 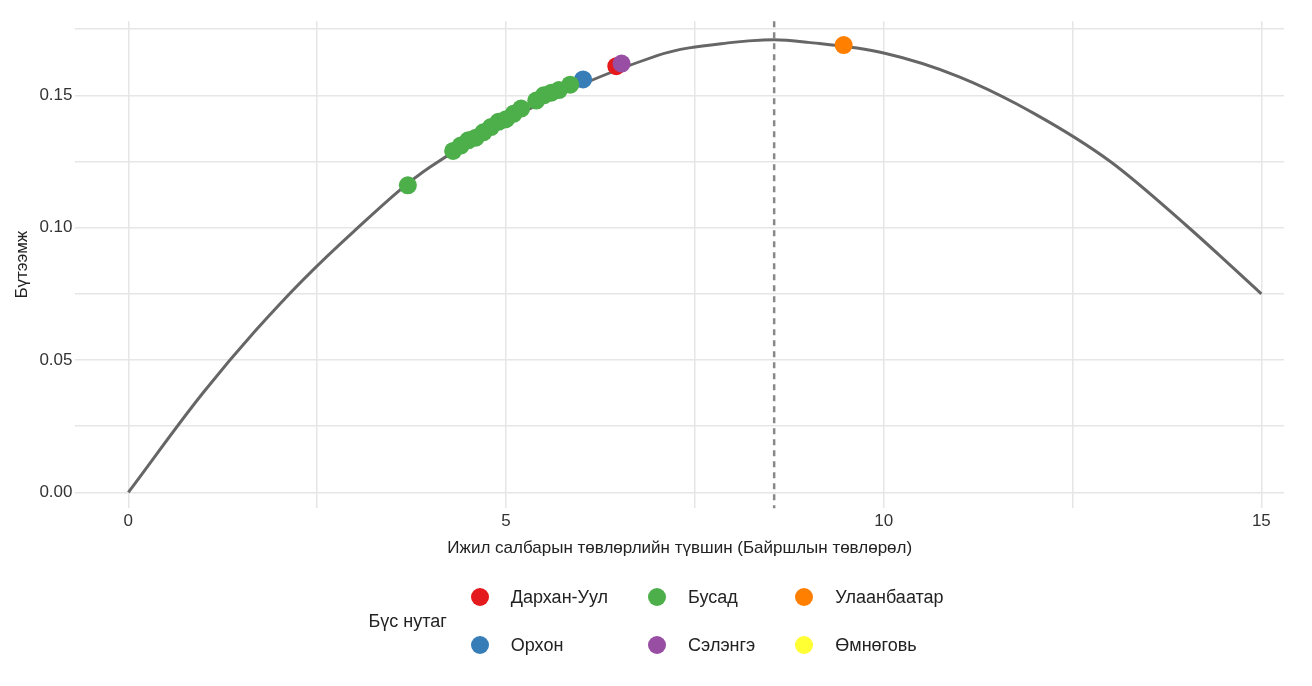 I want to click on x-tick-label: 10, so click(x=884, y=521).